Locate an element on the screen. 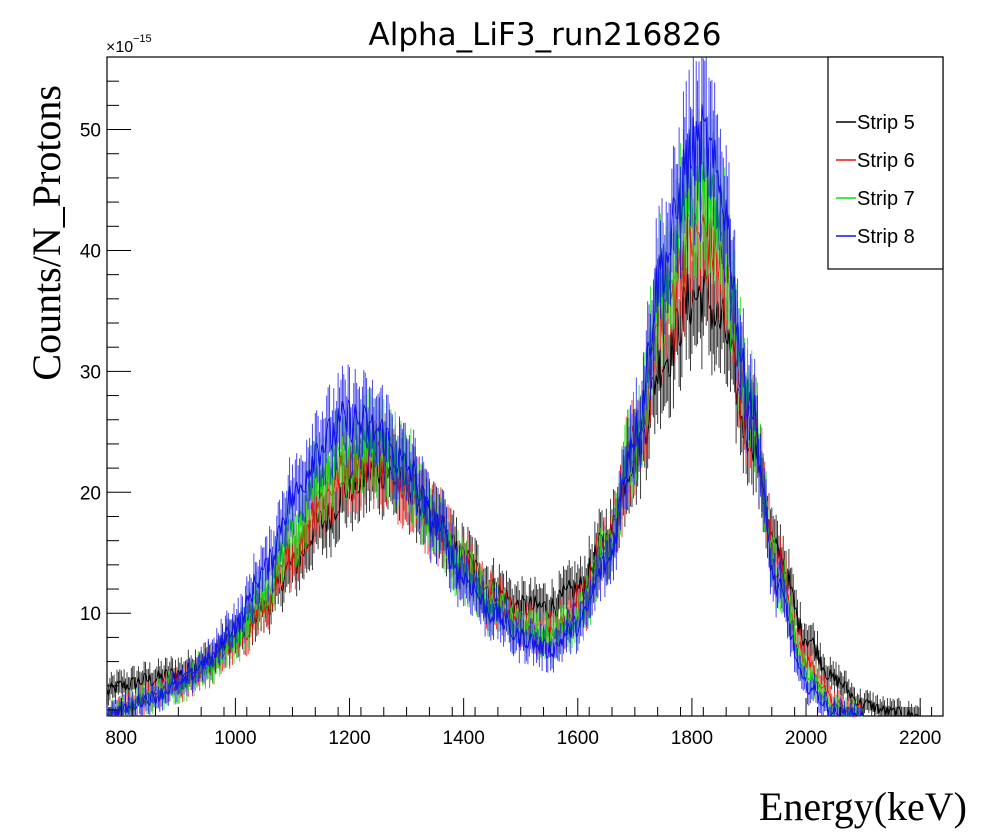 The width and height of the screenshot is (989, 832). y-multiplier-label: ×10 −15 is located at coordinates (129, 44).